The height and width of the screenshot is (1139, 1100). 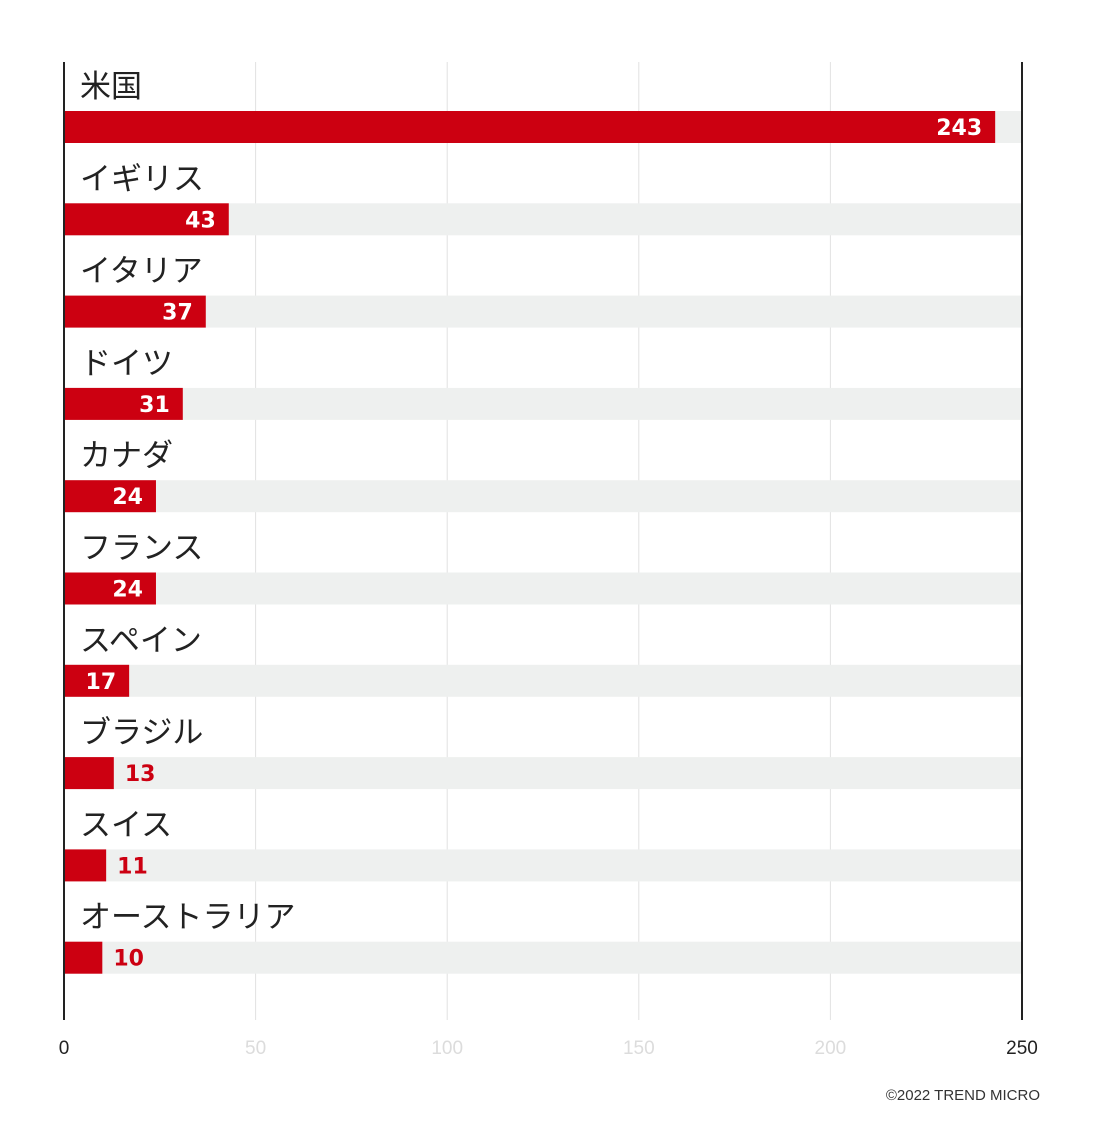 I want to click on category-label: オーストラリア, so click(x=187, y=918).